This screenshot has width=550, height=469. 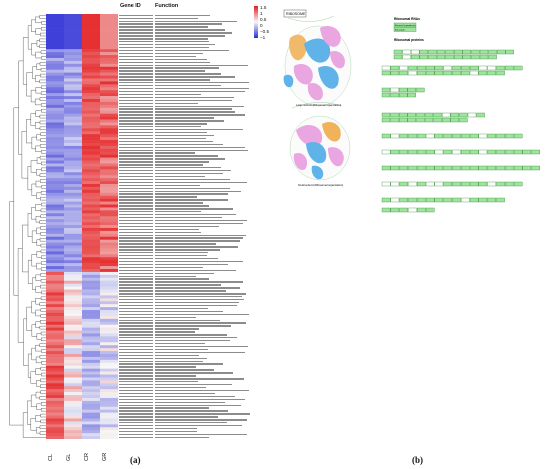 What do you see at coordinates (296, 14) in the screenshot?
I see `map-tag: RIBOSOME` at bounding box center [296, 14].